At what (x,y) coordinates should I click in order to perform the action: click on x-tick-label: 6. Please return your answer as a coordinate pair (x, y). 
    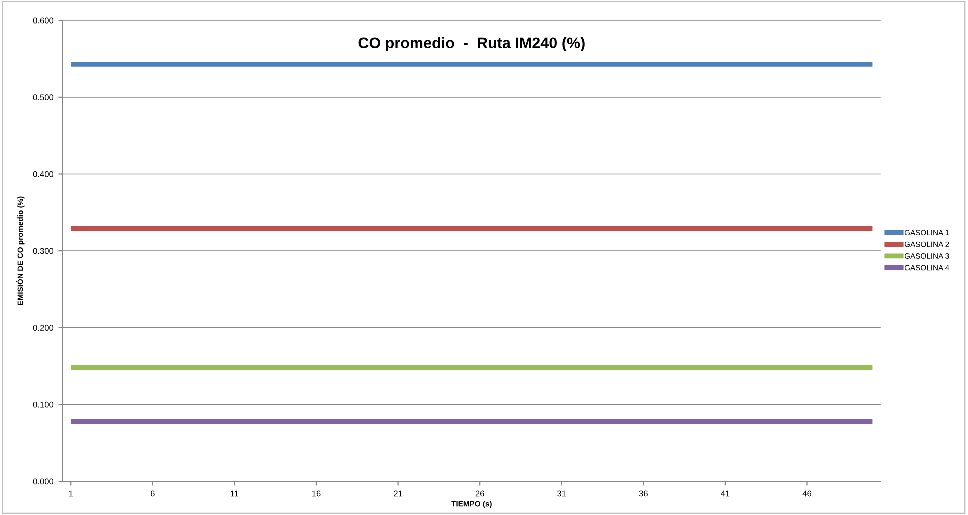
    Looking at the image, I should click on (153, 493).